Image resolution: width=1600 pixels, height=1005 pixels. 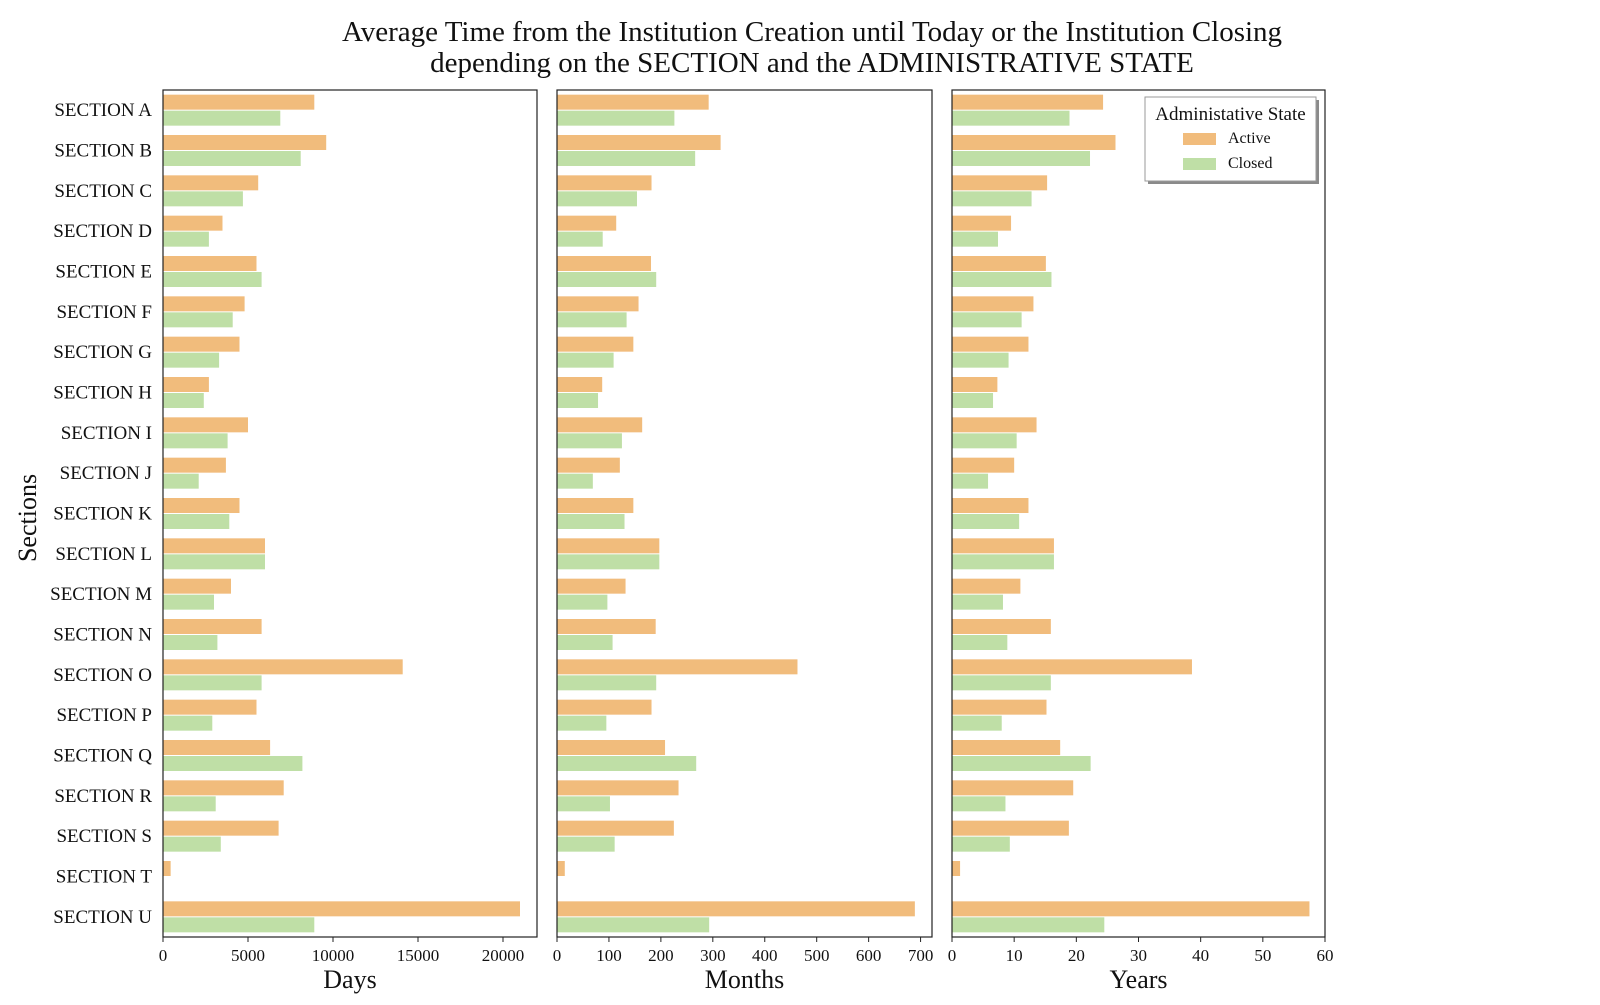 I want to click on y-tick-label: SECTION M, so click(x=101, y=594).